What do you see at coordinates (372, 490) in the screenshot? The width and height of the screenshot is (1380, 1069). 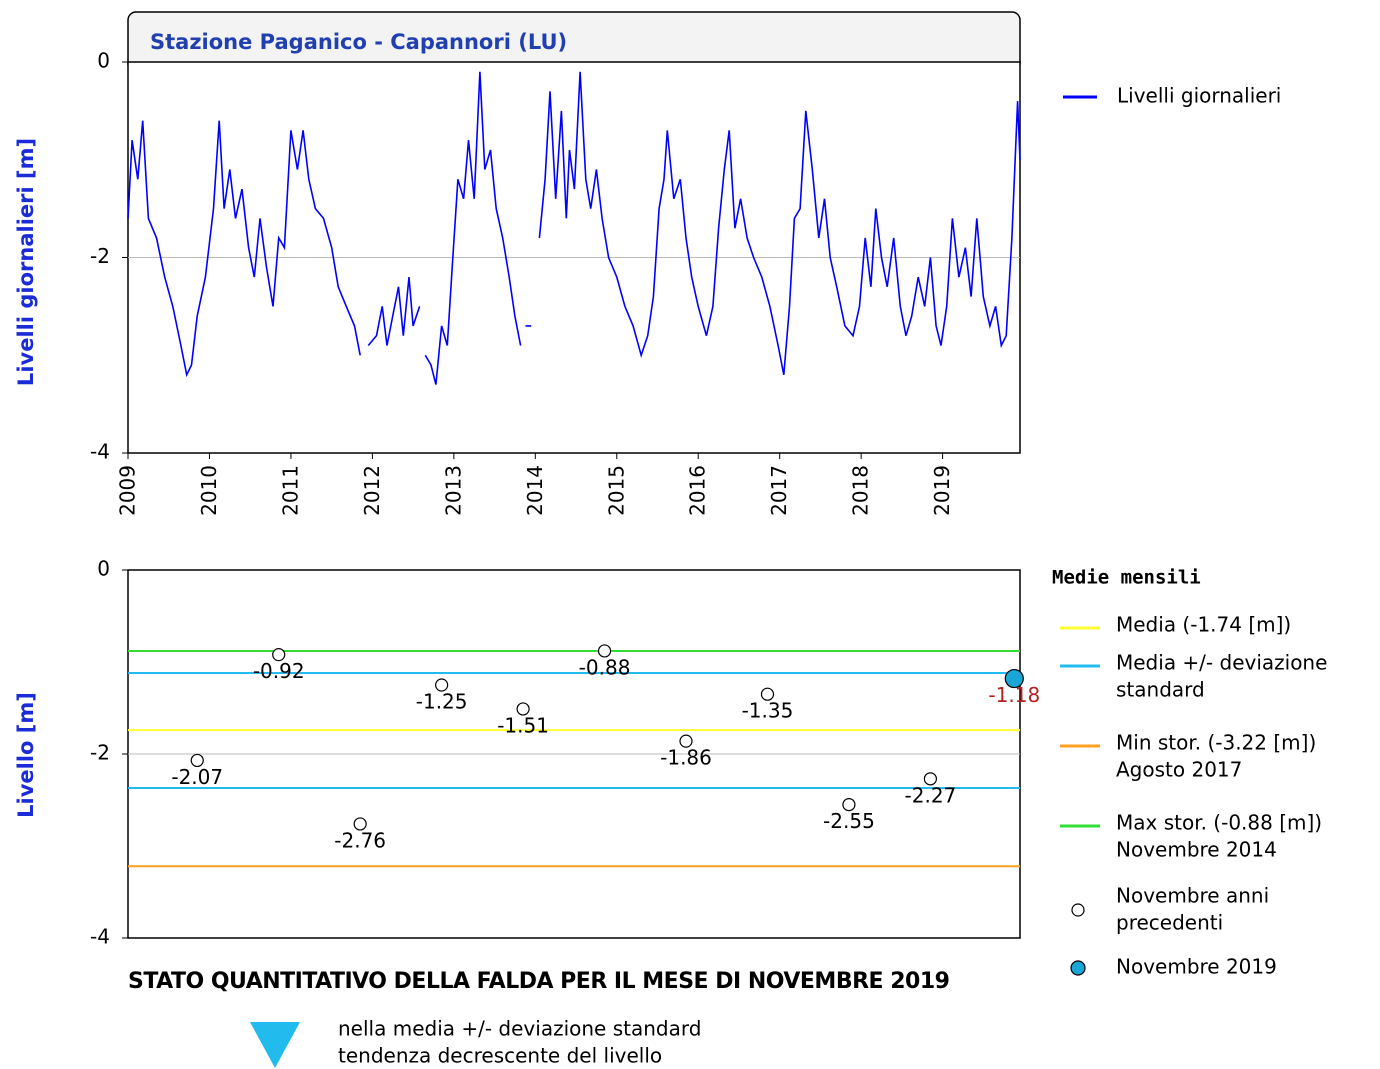 I see `x-tick-label: 2012` at bounding box center [372, 490].